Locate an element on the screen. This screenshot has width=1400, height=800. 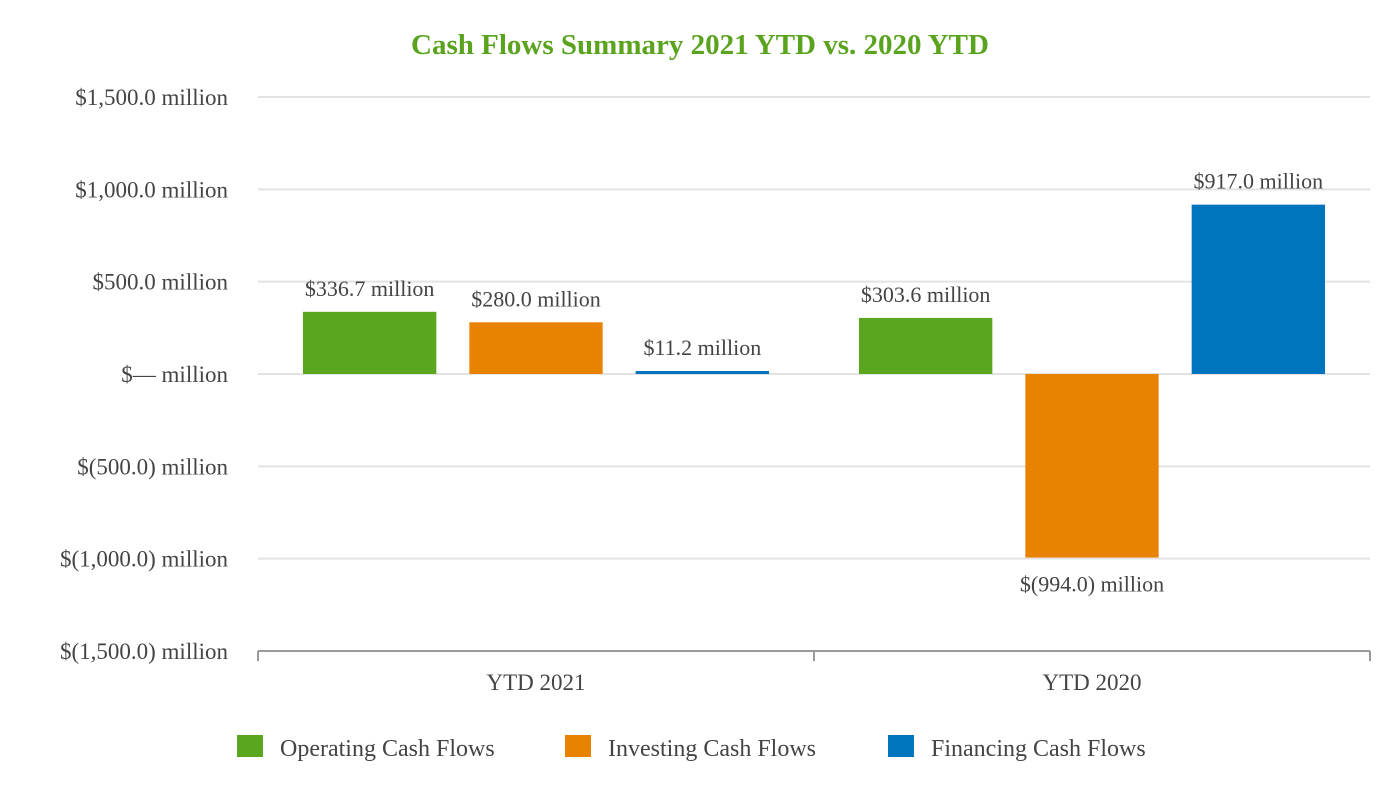
data-label: $(994.0) million is located at coordinates (1092, 584).